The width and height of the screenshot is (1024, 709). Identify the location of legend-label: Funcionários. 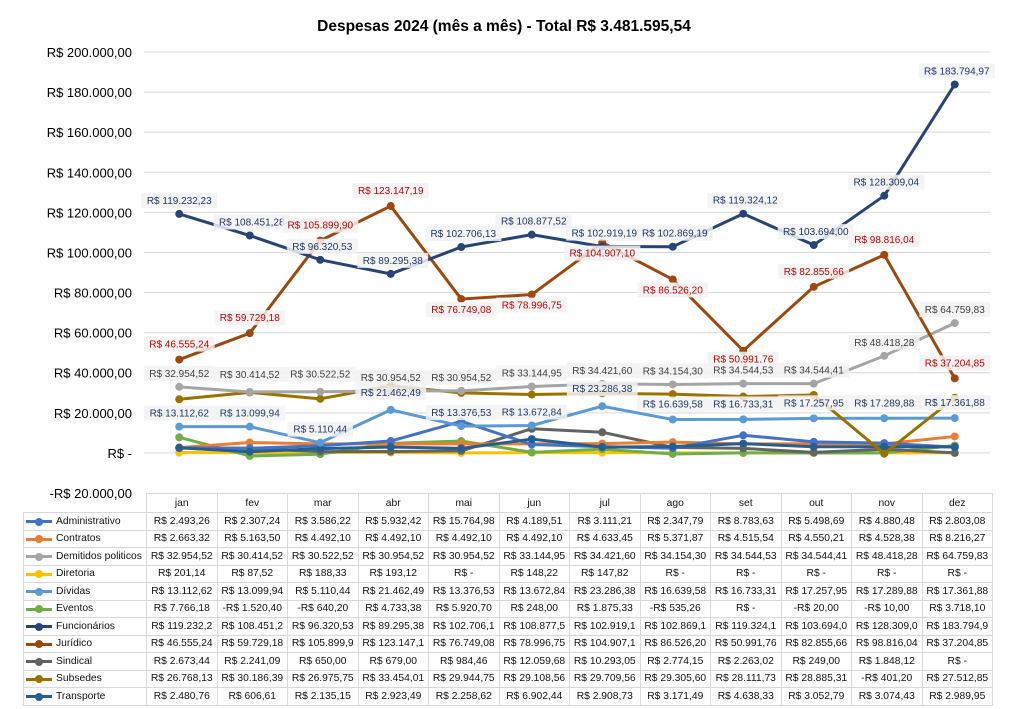
(85, 626).